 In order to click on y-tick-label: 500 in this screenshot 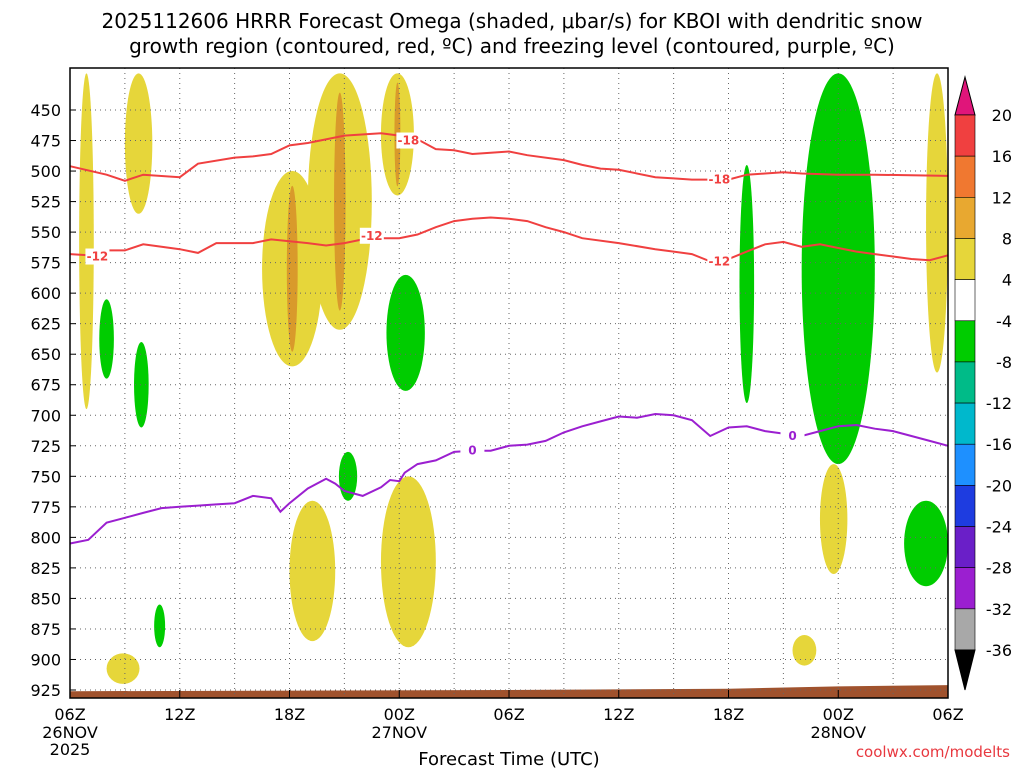, I will do `click(45, 171)`.